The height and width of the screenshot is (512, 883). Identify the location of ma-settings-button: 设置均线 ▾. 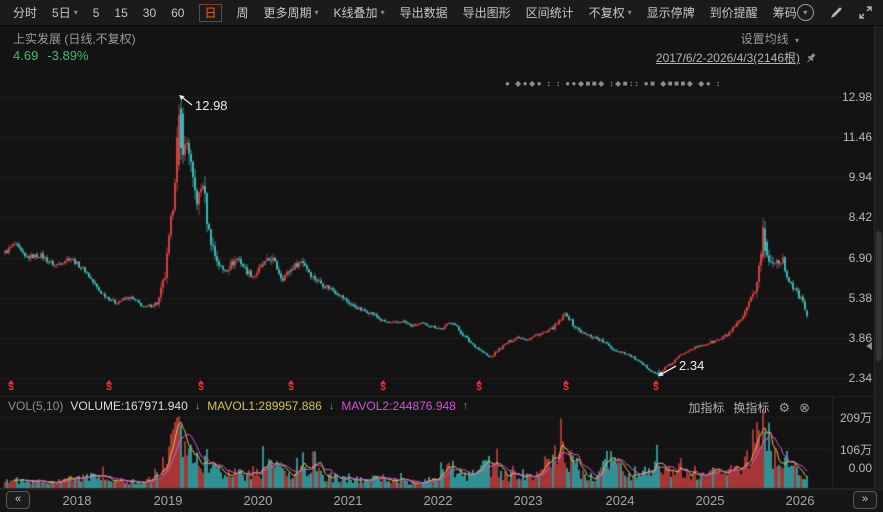
(769, 39).